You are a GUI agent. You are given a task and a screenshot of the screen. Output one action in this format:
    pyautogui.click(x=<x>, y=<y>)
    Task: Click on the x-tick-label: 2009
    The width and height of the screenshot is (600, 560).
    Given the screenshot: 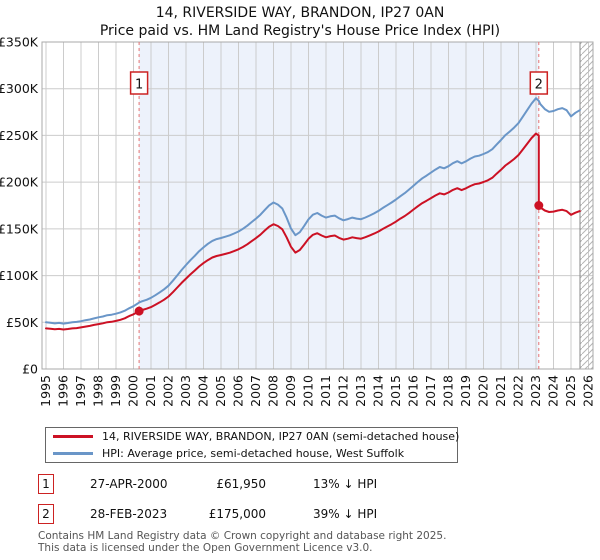 What is the action you would take?
    pyautogui.click(x=290, y=391)
    